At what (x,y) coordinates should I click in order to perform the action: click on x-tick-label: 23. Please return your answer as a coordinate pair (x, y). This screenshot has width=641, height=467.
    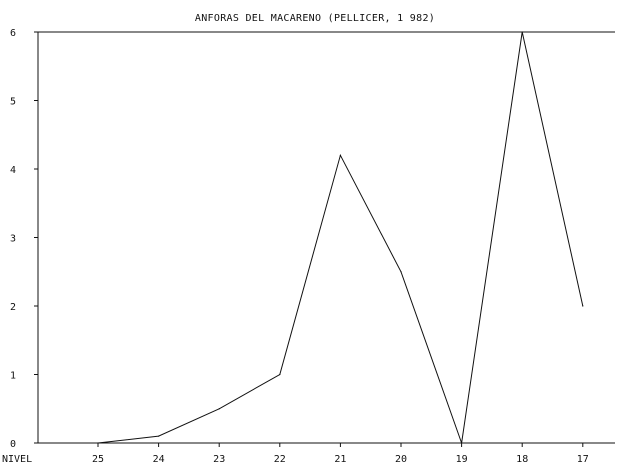
    Looking at the image, I should click on (219, 459).